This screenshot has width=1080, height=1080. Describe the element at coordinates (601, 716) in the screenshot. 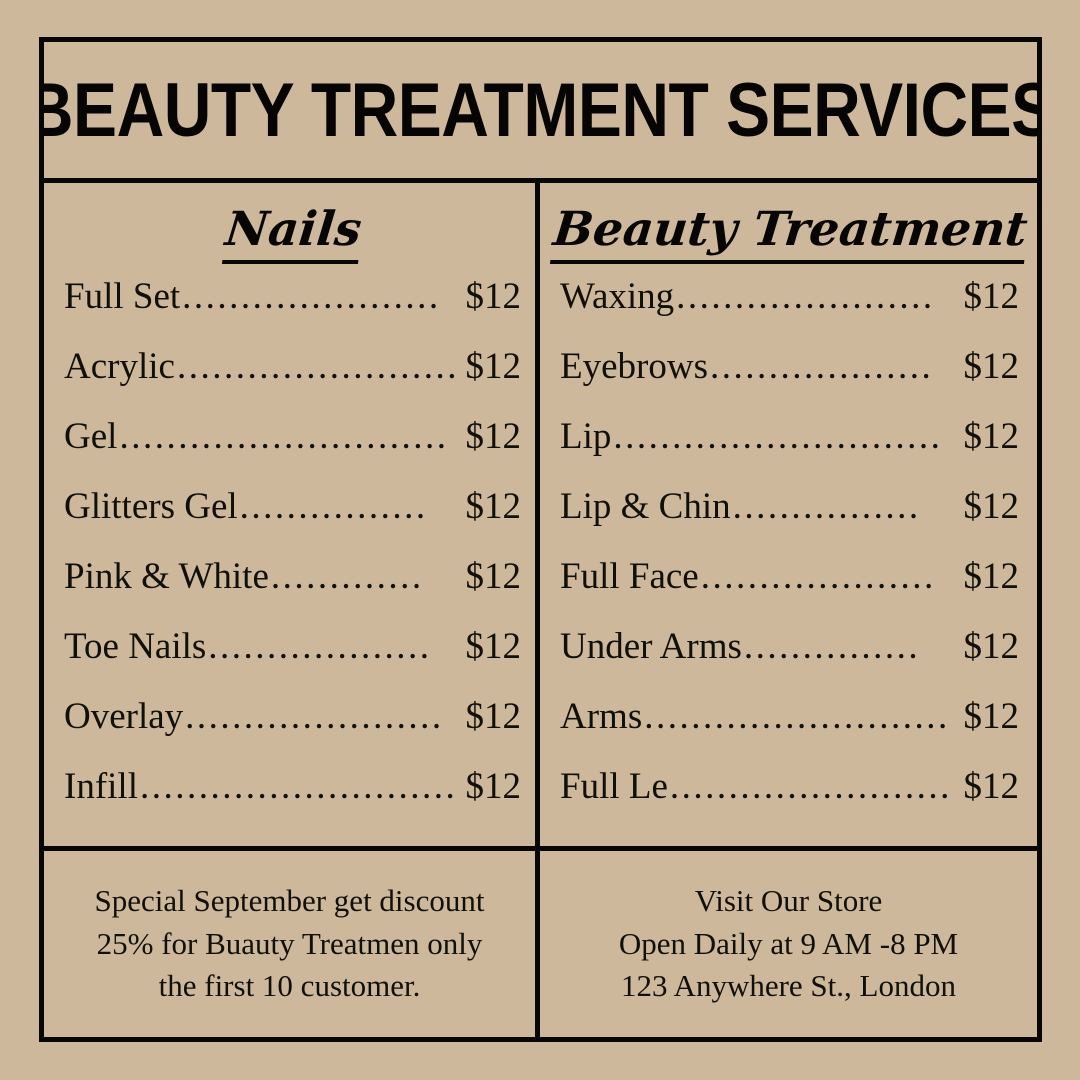

I see `service-name: Arms` at that location.